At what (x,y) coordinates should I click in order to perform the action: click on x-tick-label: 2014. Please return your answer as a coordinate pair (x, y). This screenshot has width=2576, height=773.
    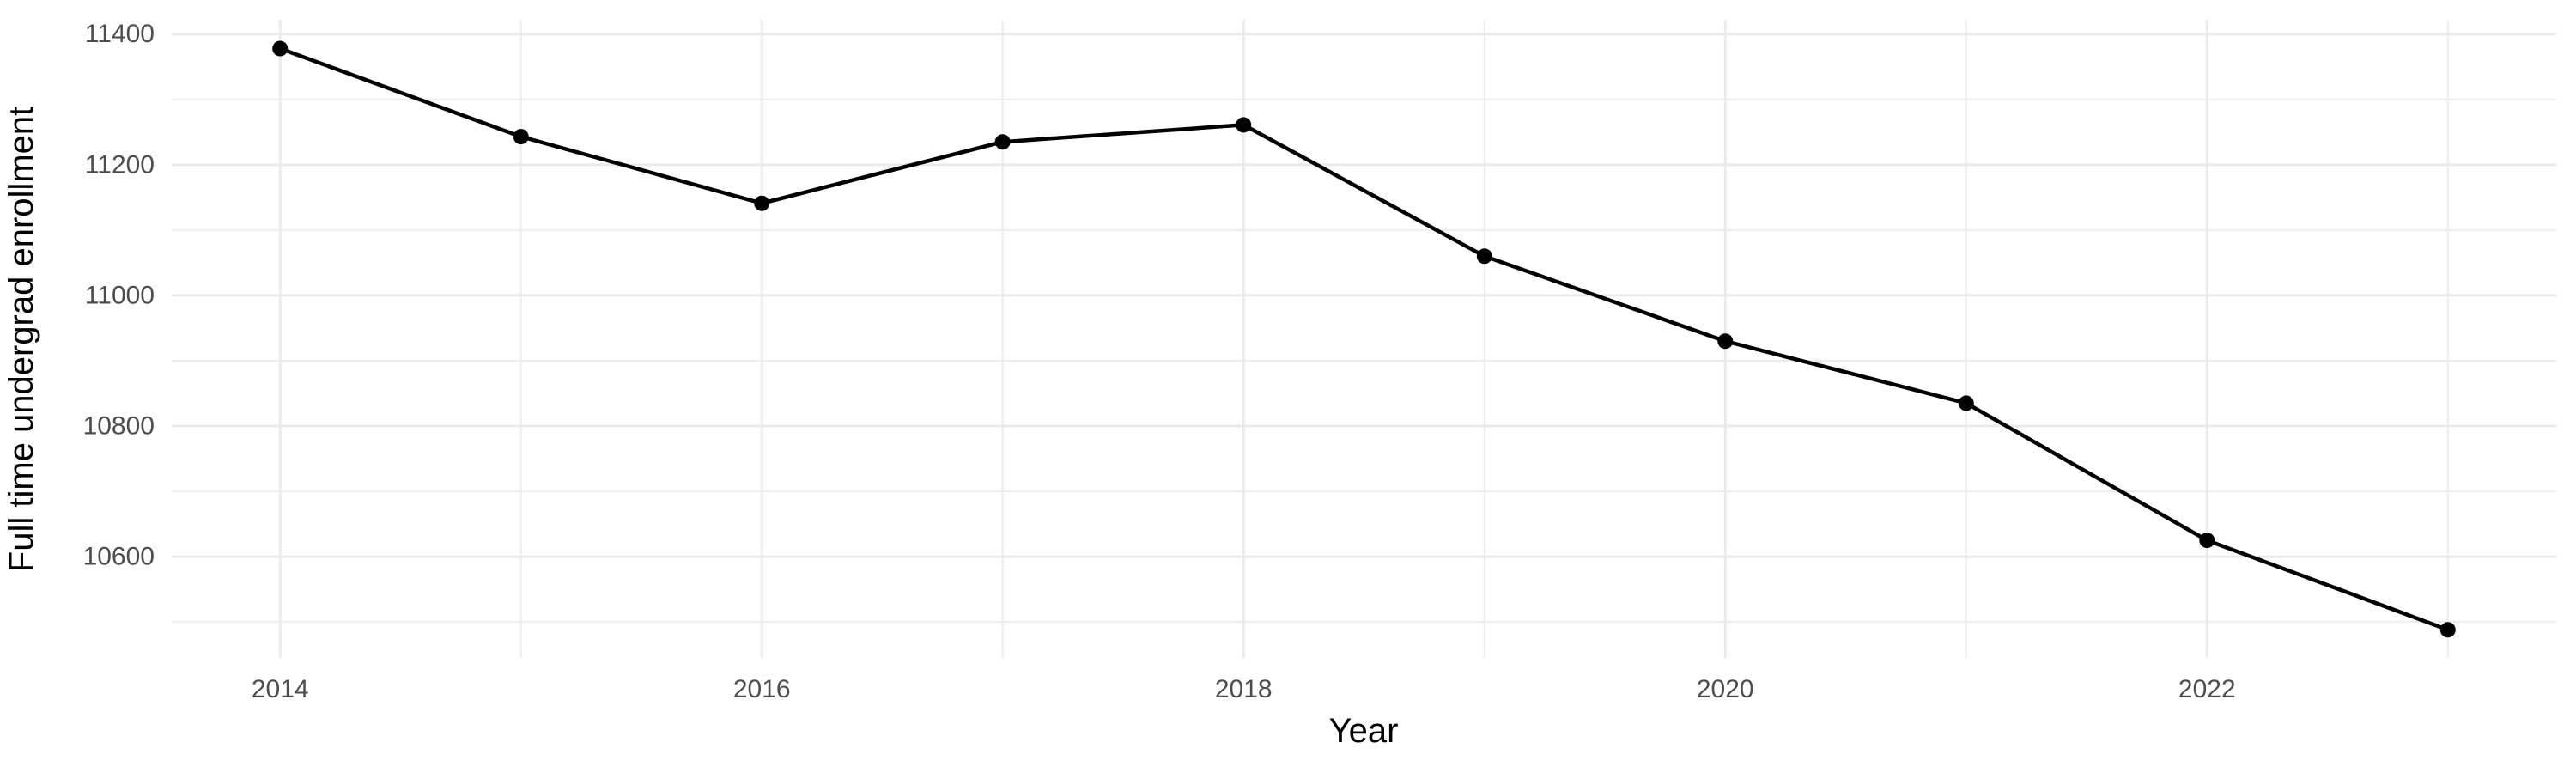
    Looking at the image, I should click on (280, 689).